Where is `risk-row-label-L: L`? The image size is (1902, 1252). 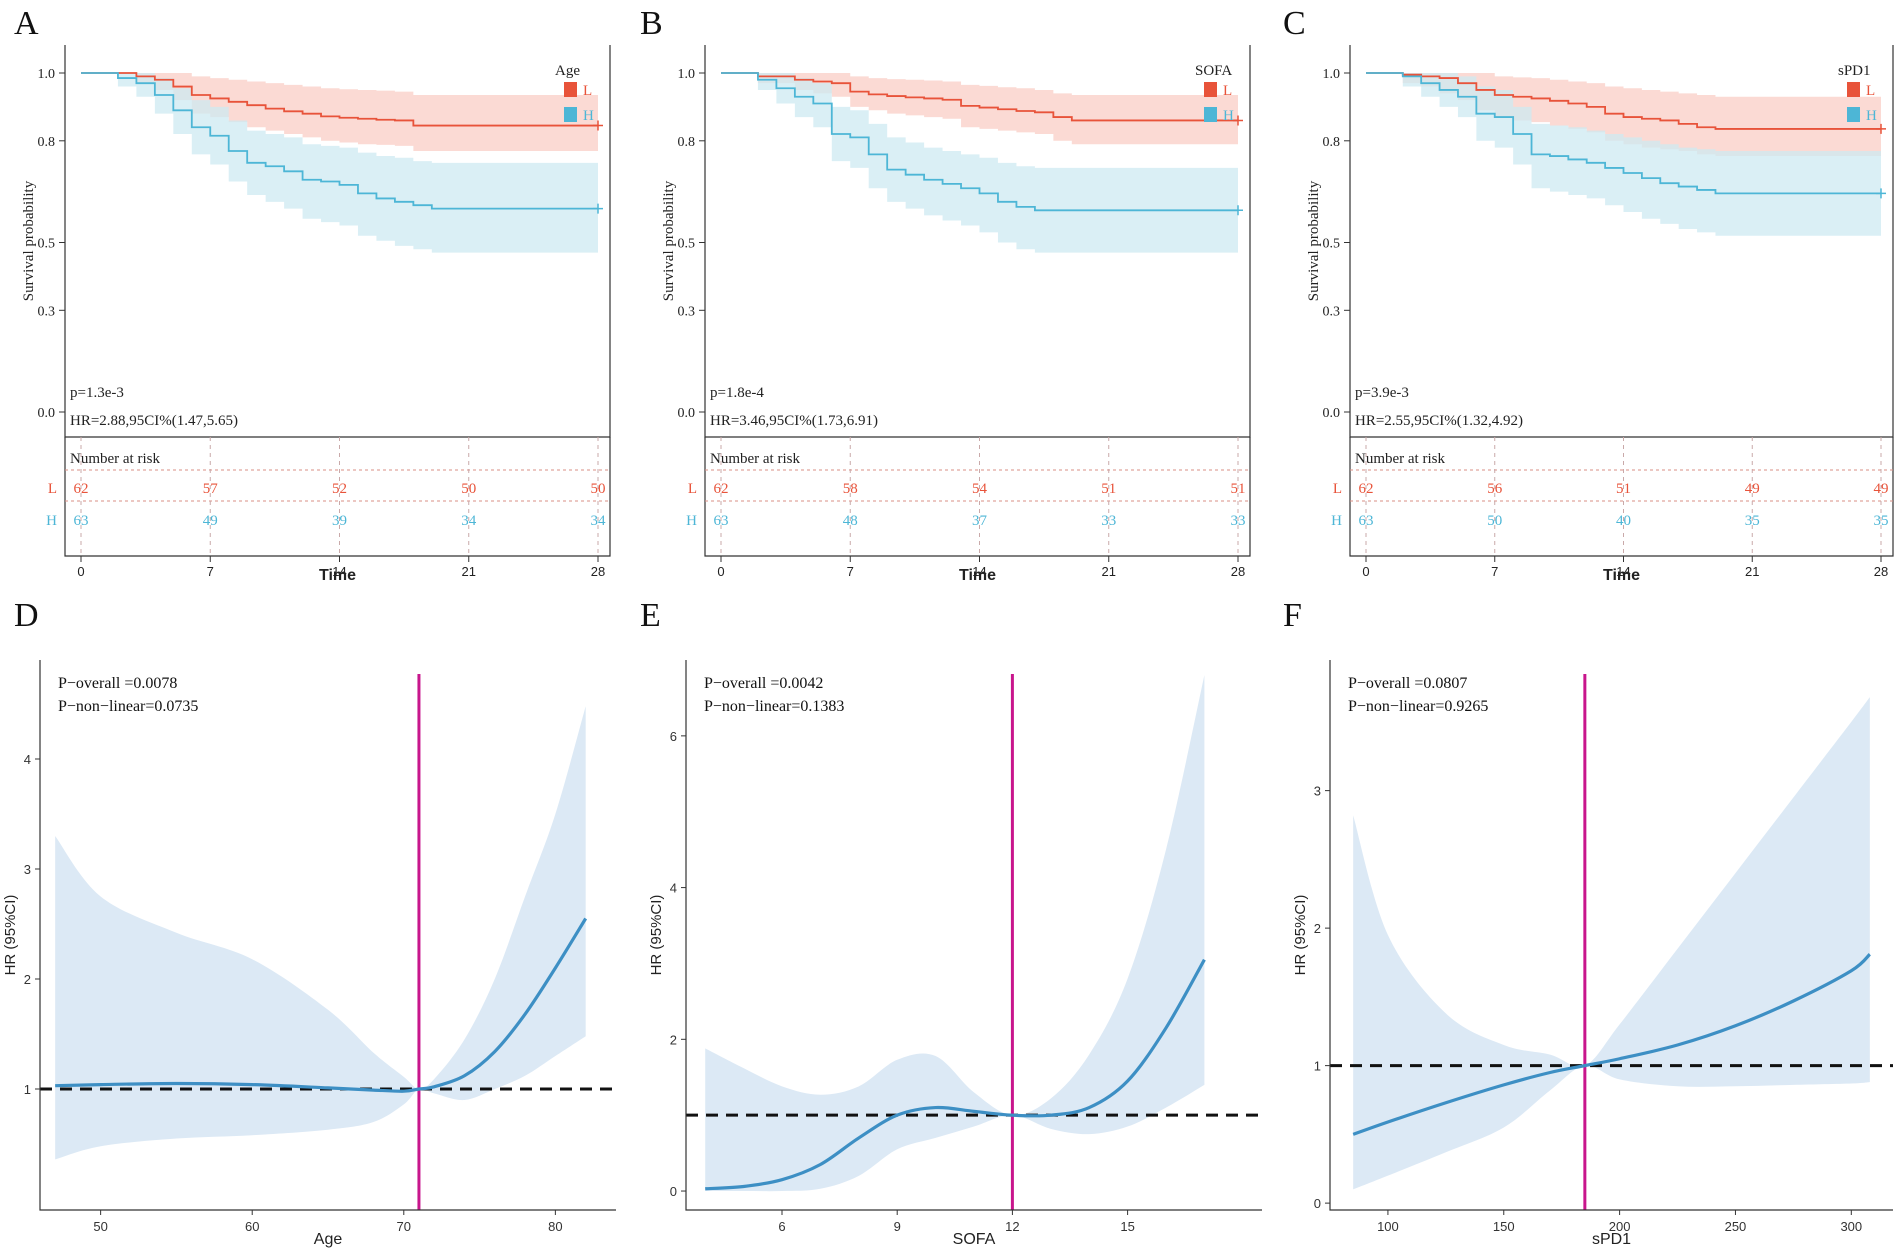
risk-row-label-L: L is located at coordinates (1337, 489).